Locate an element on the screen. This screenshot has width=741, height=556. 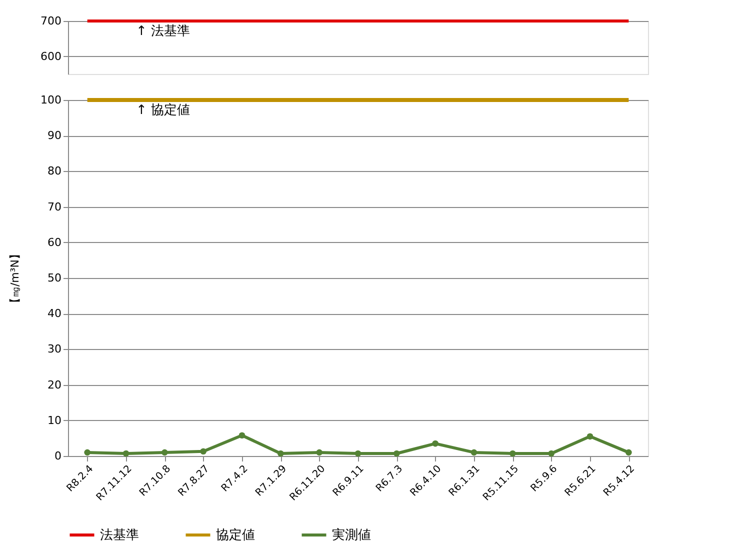
y-tick-label: 80 is located at coordinates (55, 171).